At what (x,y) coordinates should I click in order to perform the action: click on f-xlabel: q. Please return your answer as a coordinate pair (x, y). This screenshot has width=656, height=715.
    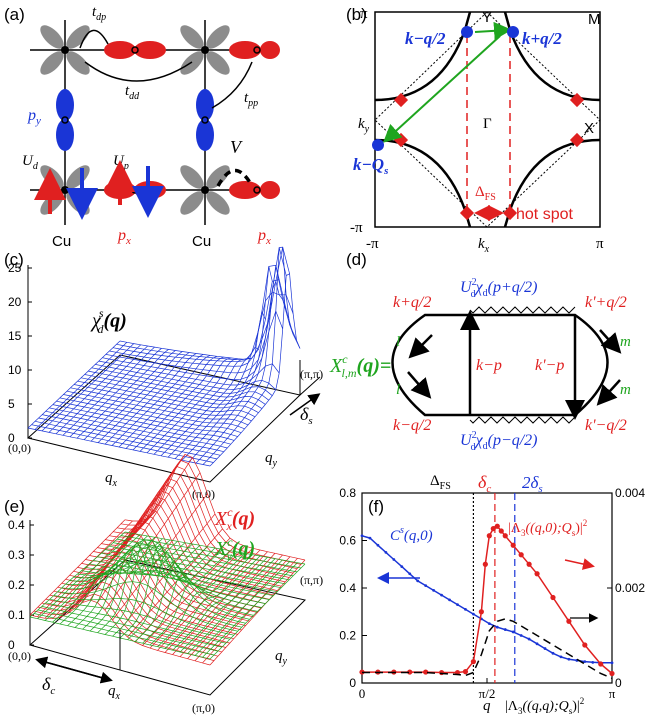
    Looking at the image, I should click on (487, 706).